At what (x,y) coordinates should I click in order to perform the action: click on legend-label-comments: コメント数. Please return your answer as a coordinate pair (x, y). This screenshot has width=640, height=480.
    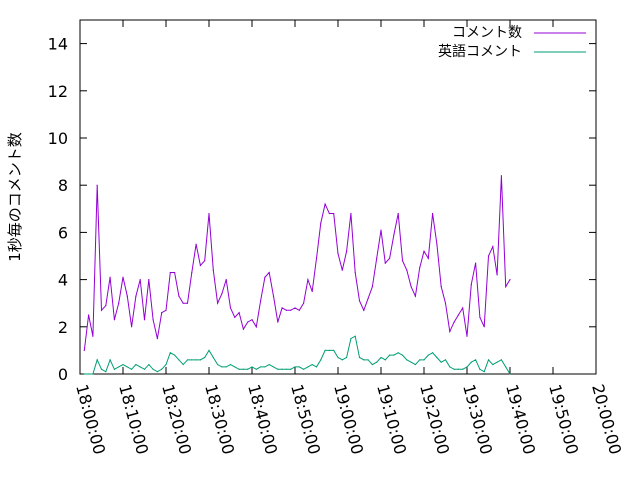
    Looking at the image, I should click on (487, 33).